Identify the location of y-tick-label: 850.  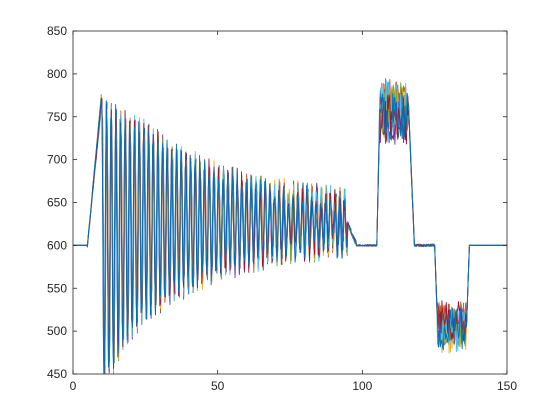
(57, 31).